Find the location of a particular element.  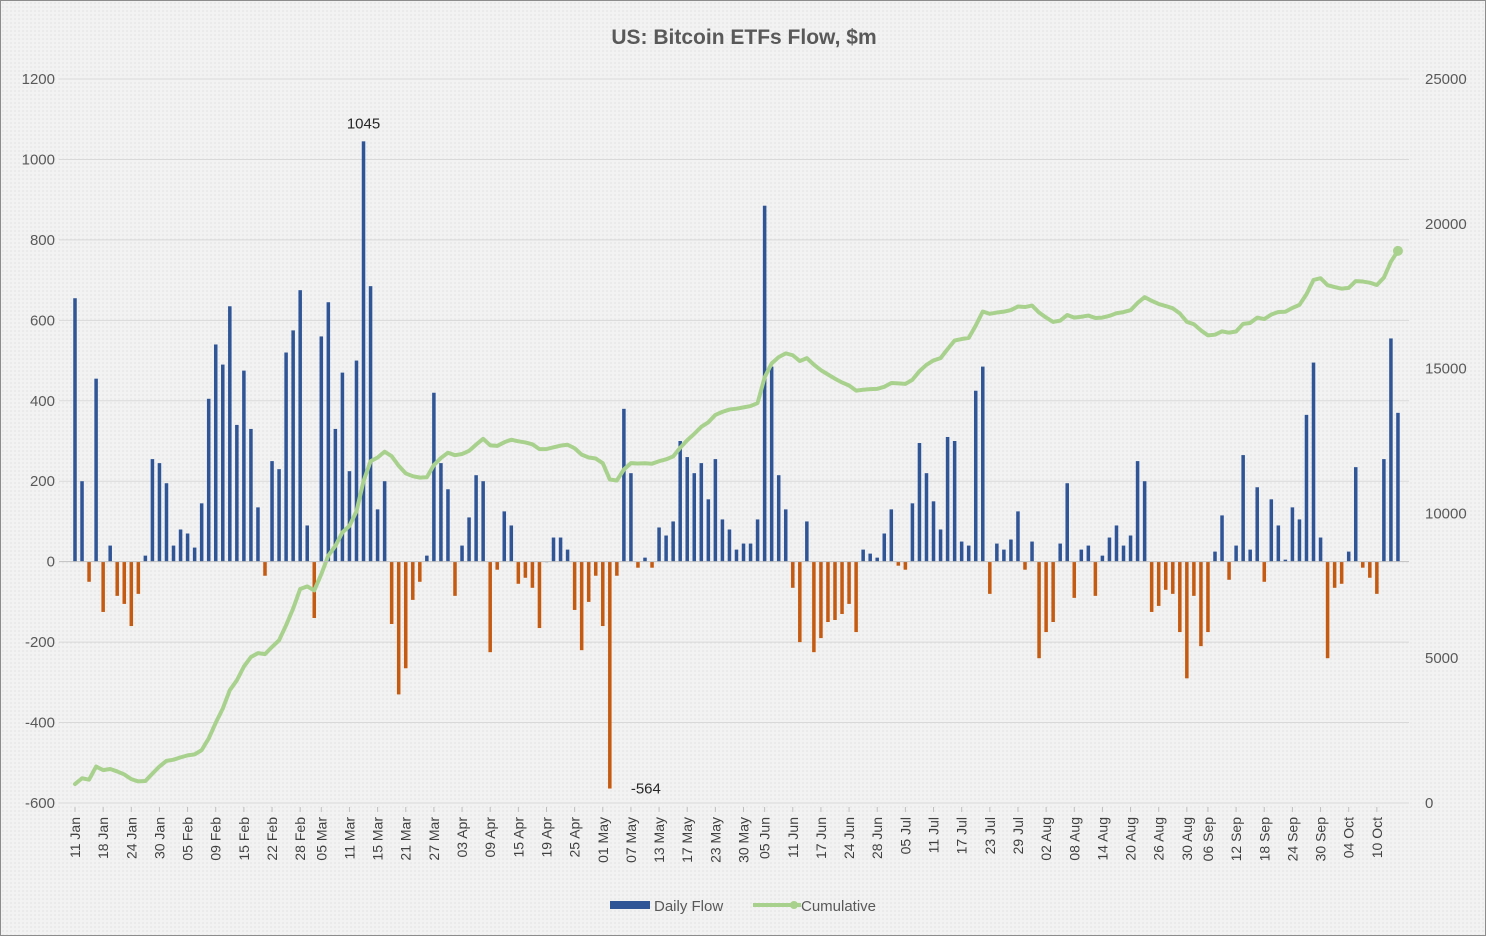

x-tick-label: 18 Jan is located at coordinates (103, 838).